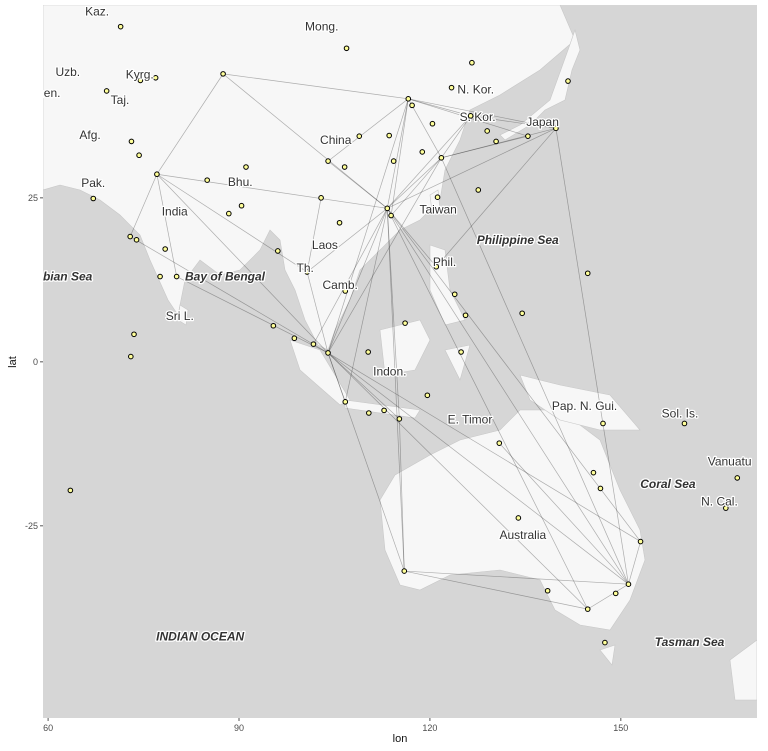 Image resolution: width=768 pixels, height=751 pixels. What do you see at coordinates (120, 100) in the screenshot?
I see `place-label: Taj.` at bounding box center [120, 100].